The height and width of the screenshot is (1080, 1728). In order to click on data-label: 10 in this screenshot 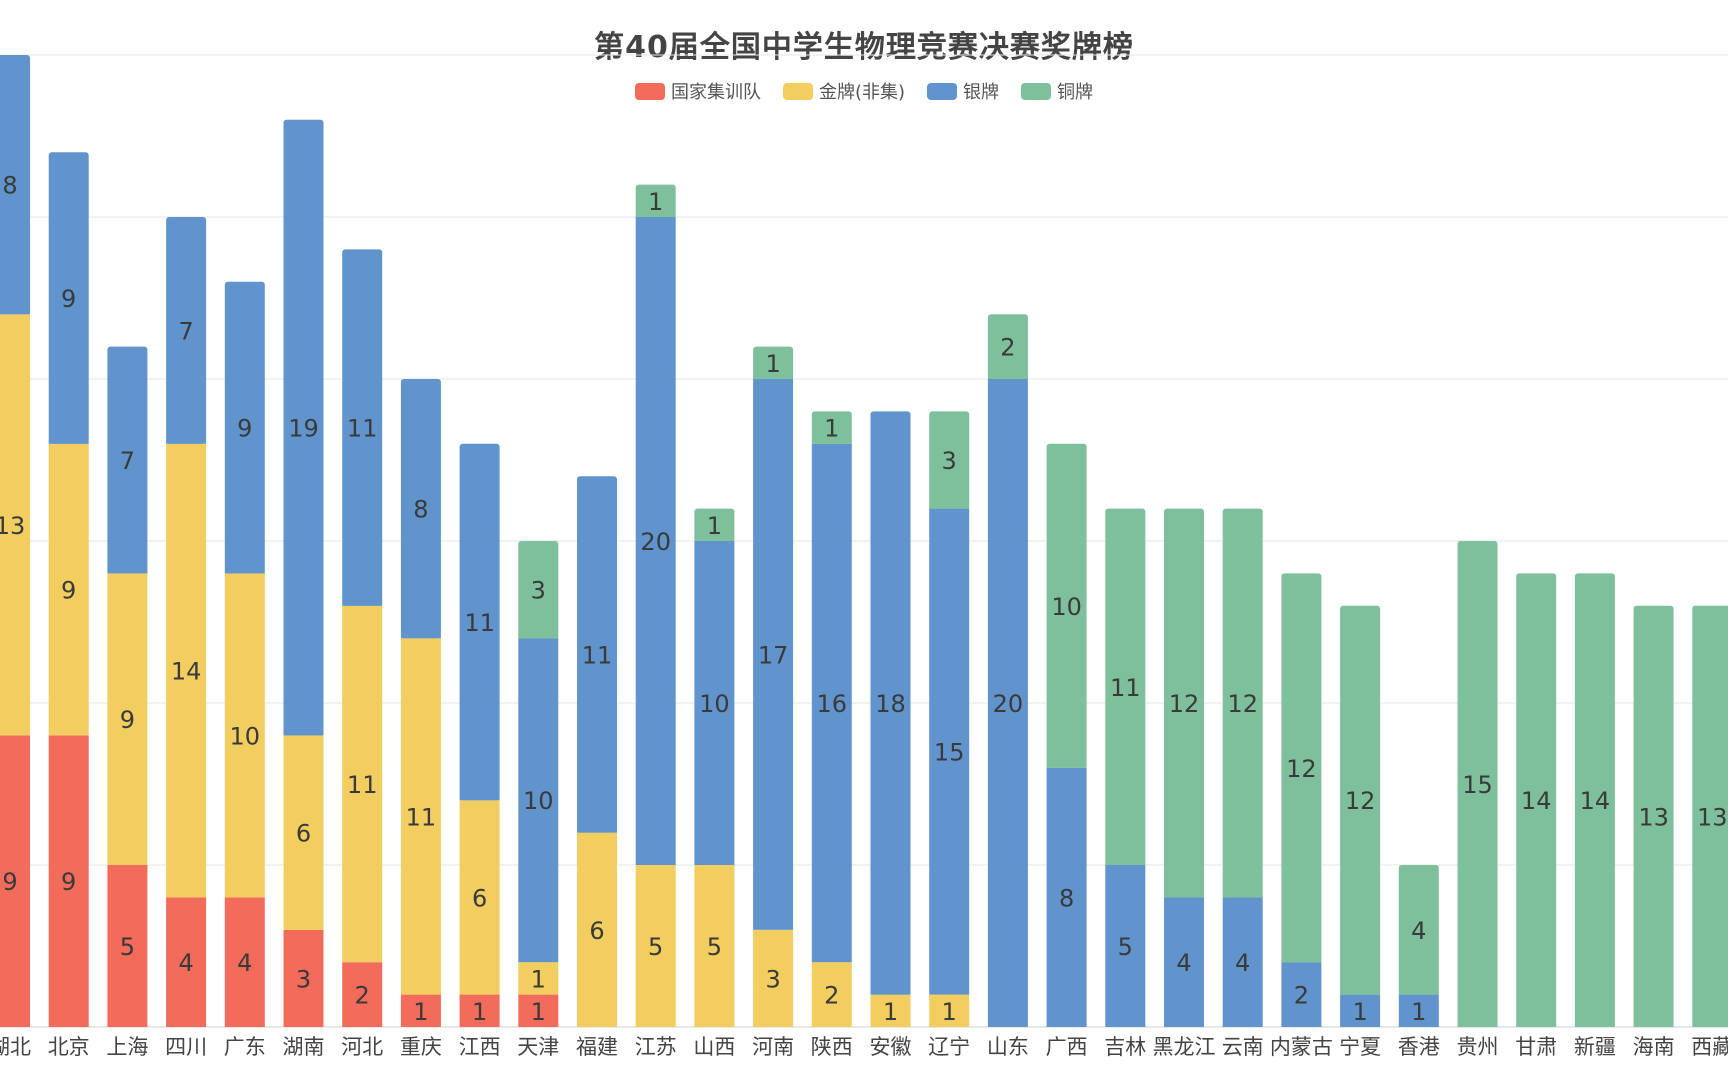, I will do `click(1066, 607)`.